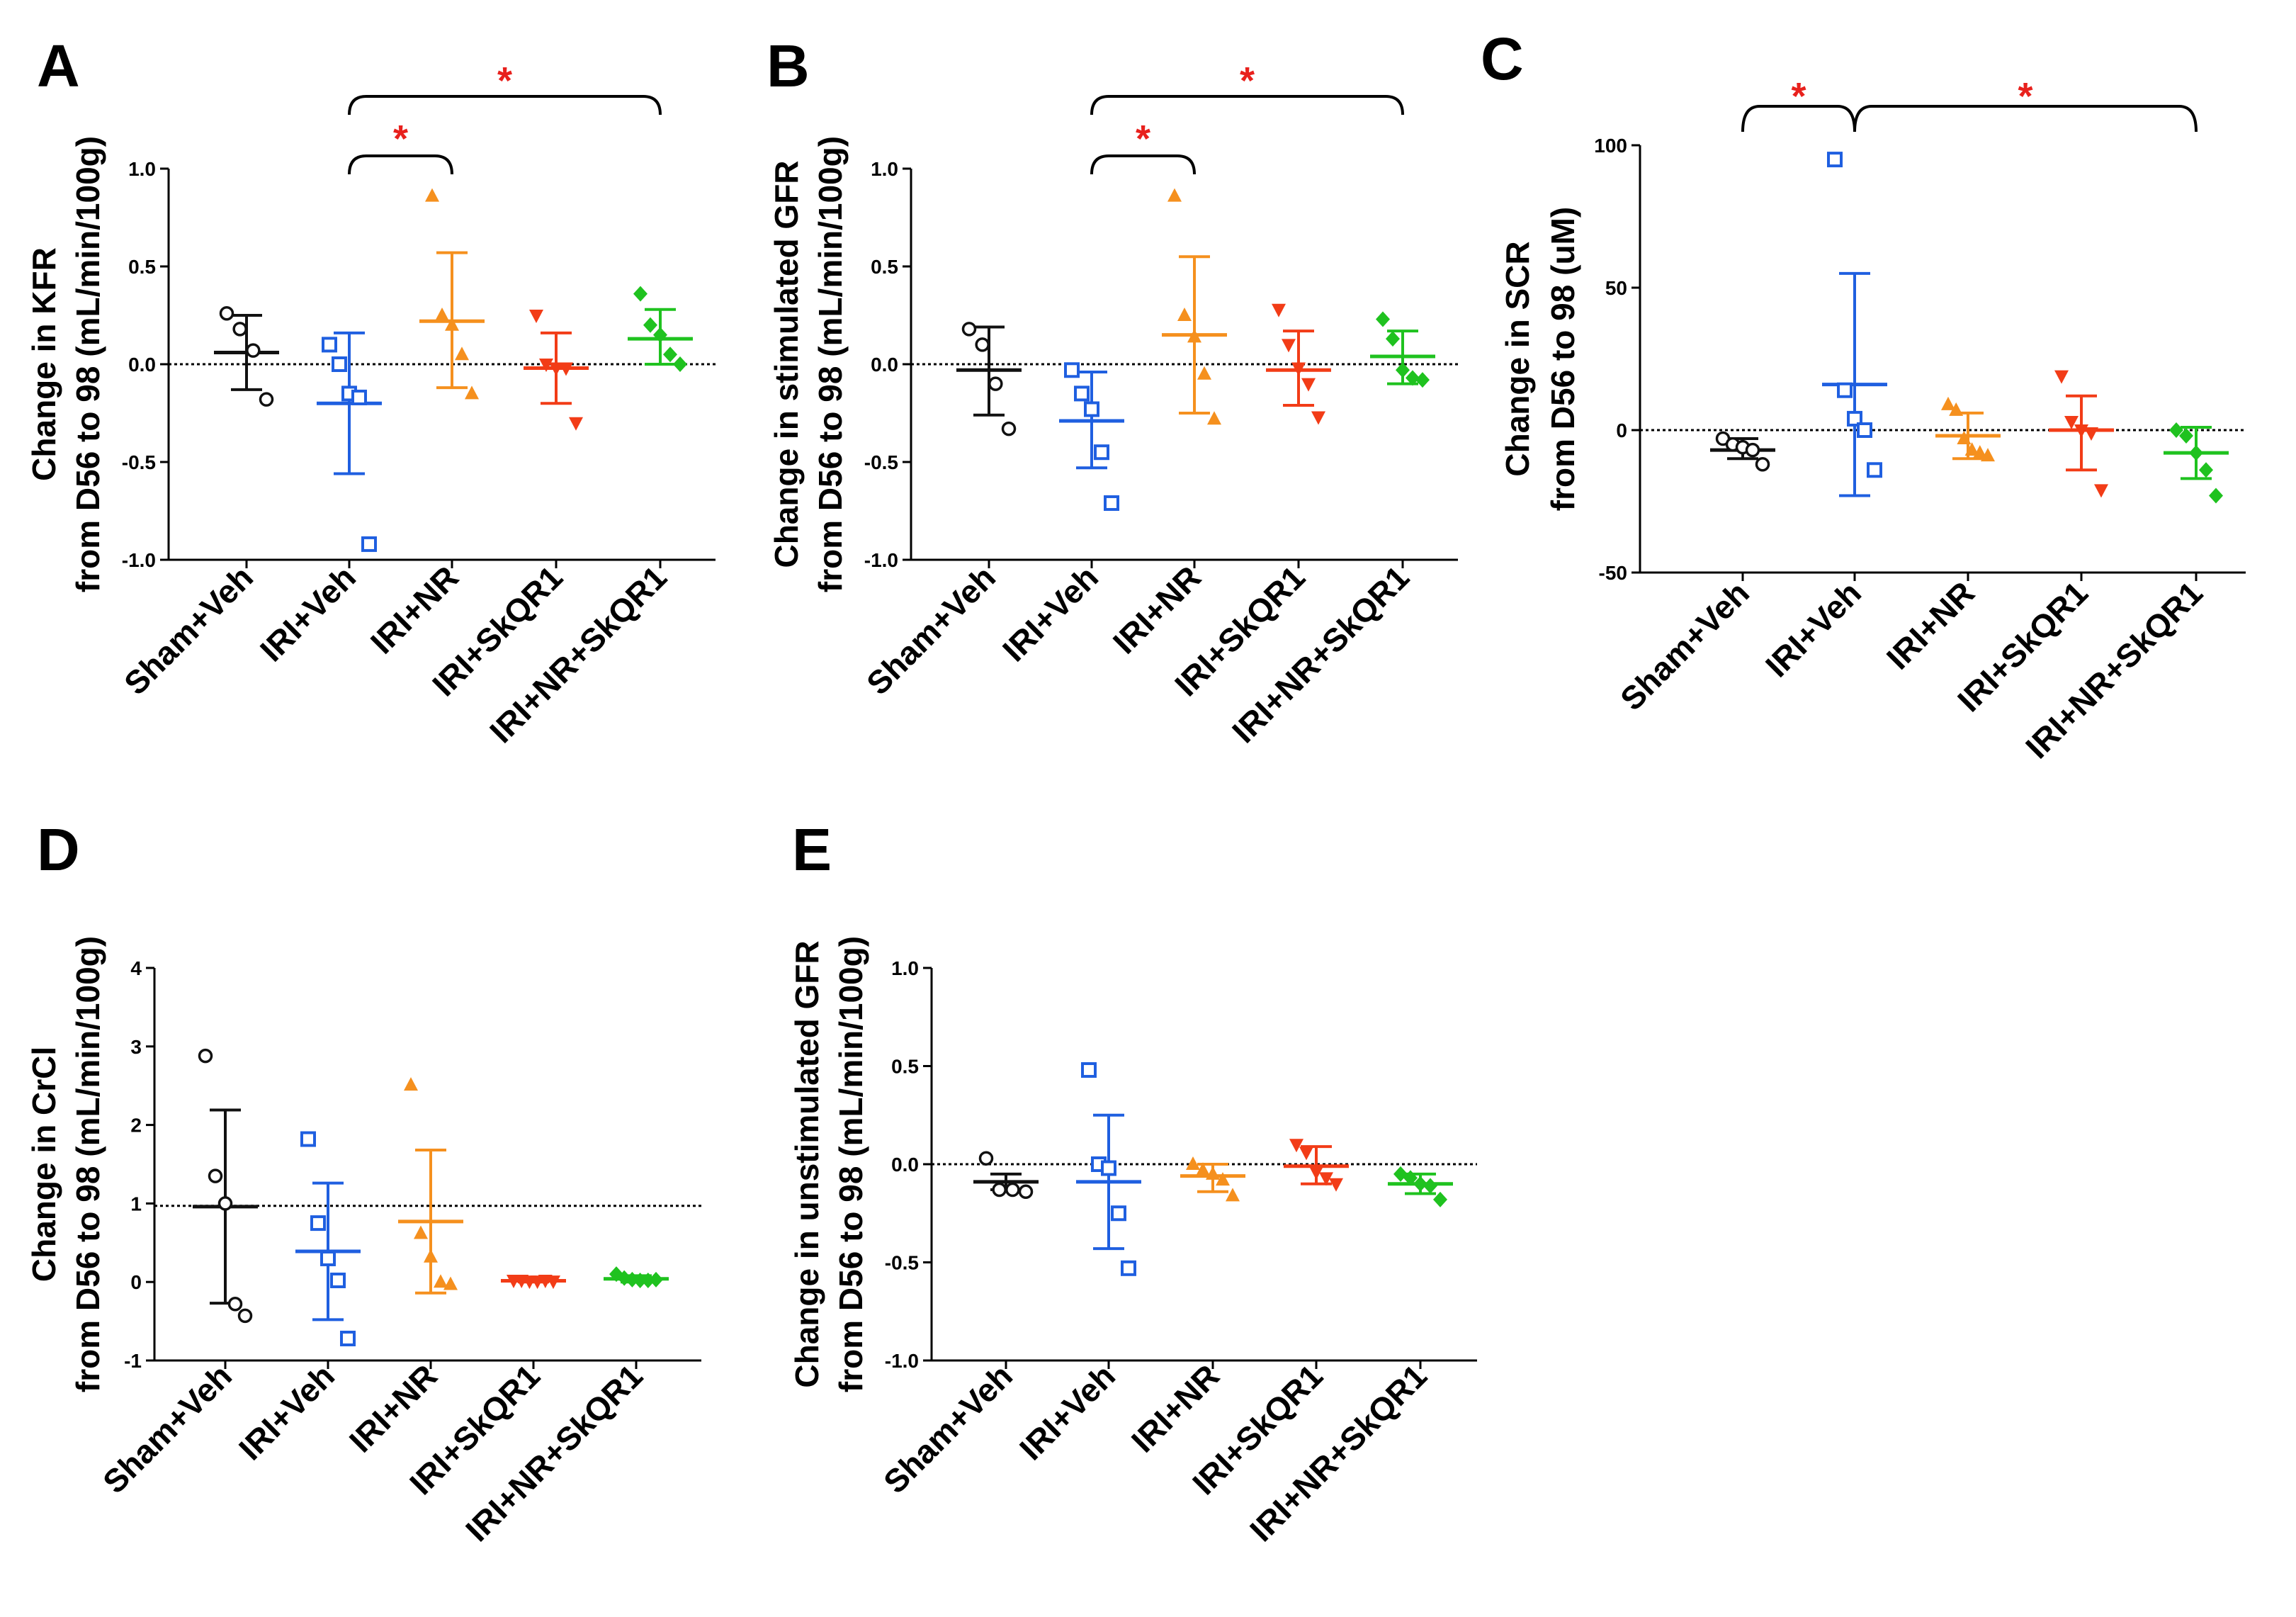 The image size is (2296, 1617). Describe the element at coordinates (44, 364) in the screenshot. I see `y-axis-title-line: Change in KFR` at that location.